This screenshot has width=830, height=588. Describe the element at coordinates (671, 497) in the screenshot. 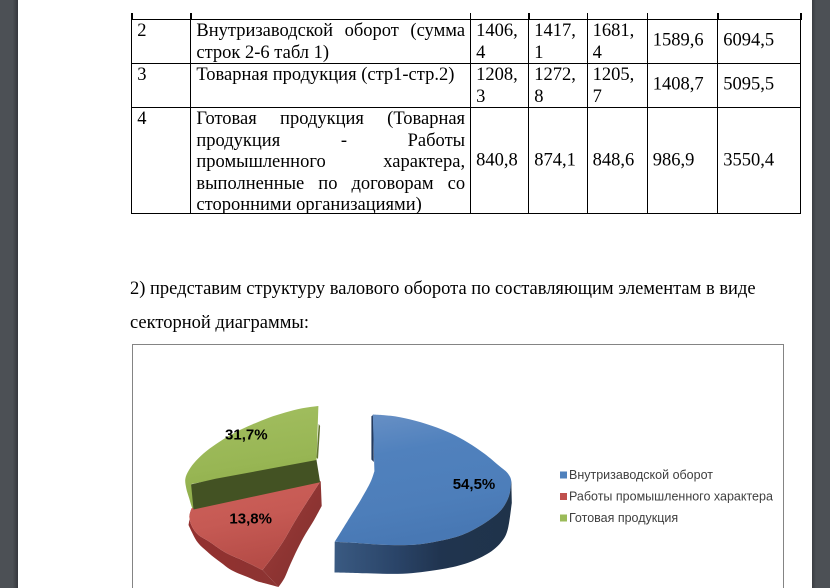

I see `svg-text: Работы промышленного характера` at that location.